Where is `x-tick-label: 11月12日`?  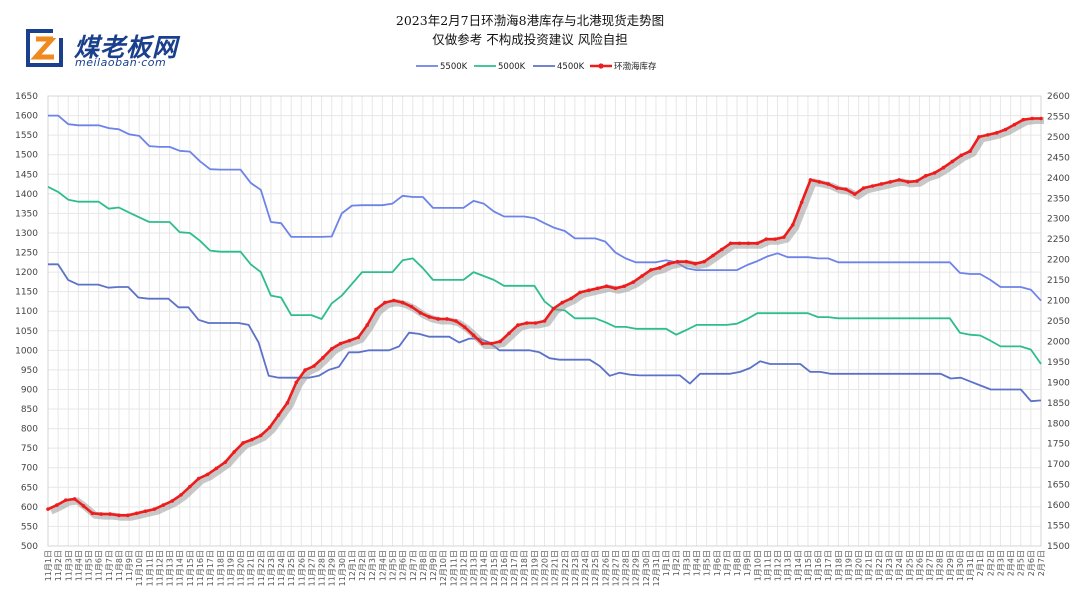
x-tick-label: 11月12日 is located at coordinates (159, 568).